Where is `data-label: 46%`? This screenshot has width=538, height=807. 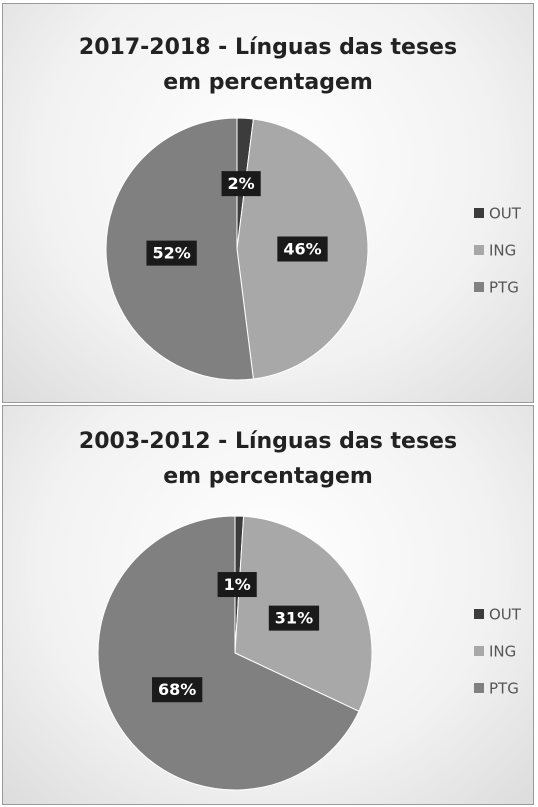
data-label: 46% is located at coordinates (302, 249).